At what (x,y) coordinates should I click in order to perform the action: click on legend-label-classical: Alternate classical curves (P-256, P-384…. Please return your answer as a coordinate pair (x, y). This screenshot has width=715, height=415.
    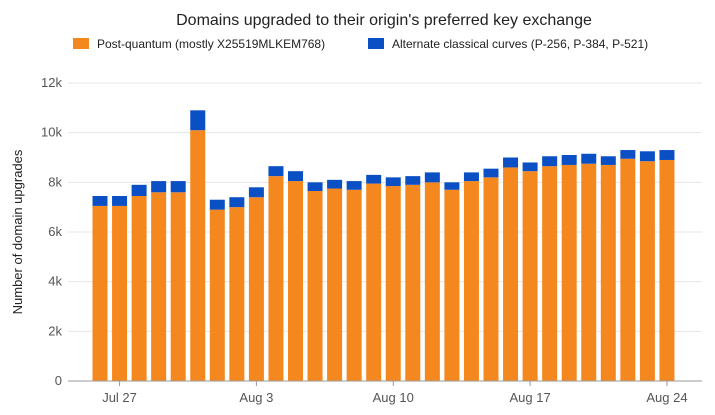
    Looking at the image, I should click on (520, 44).